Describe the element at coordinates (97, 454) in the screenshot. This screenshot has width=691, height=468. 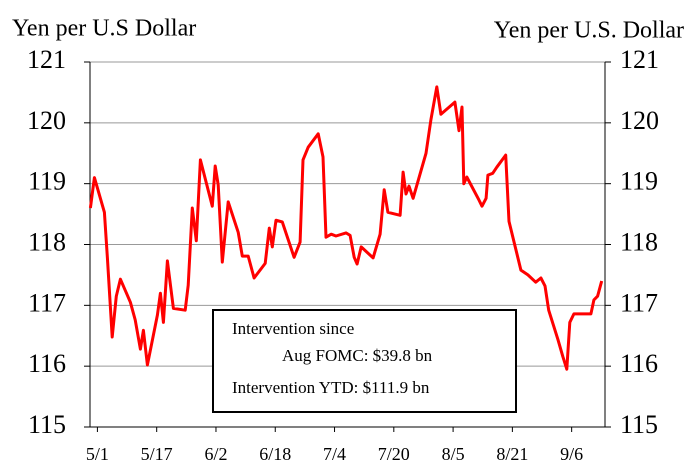
I see `x-tick-label: 5/1` at that location.